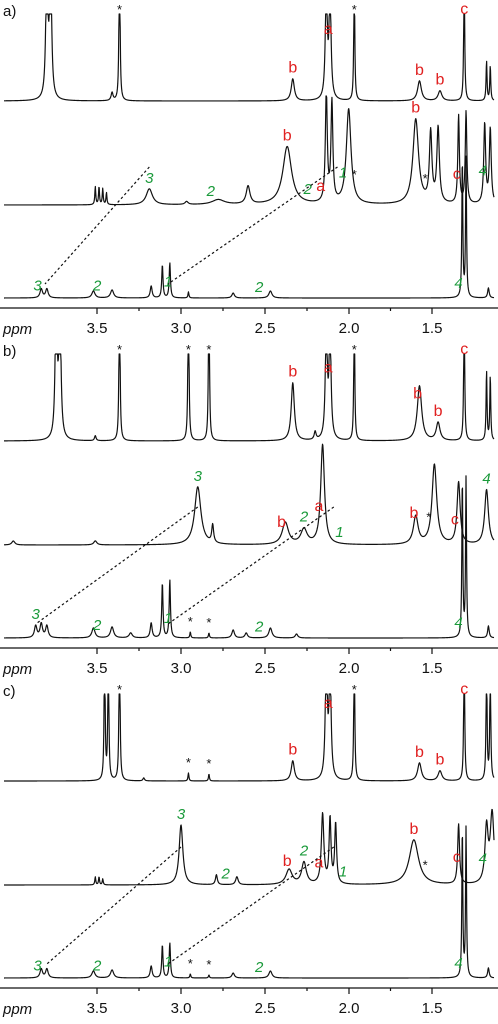 The image size is (498, 1024). I want to click on panel-label: b), so click(9, 351).